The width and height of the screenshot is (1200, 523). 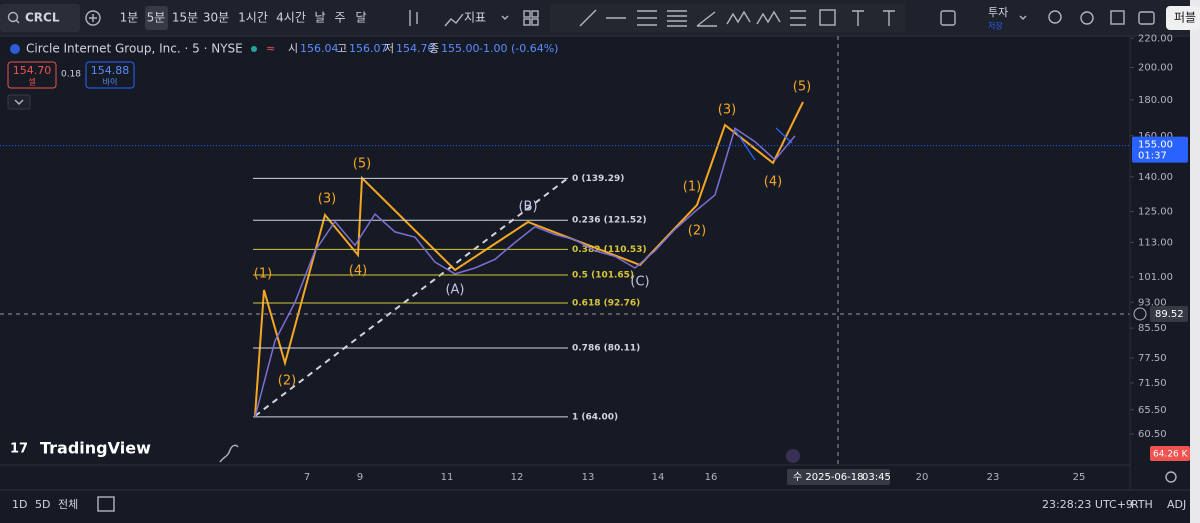 What do you see at coordinates (368, 48) in the screenshot?
I see `legend-high: 156.07` at bounding box center [368, 48].